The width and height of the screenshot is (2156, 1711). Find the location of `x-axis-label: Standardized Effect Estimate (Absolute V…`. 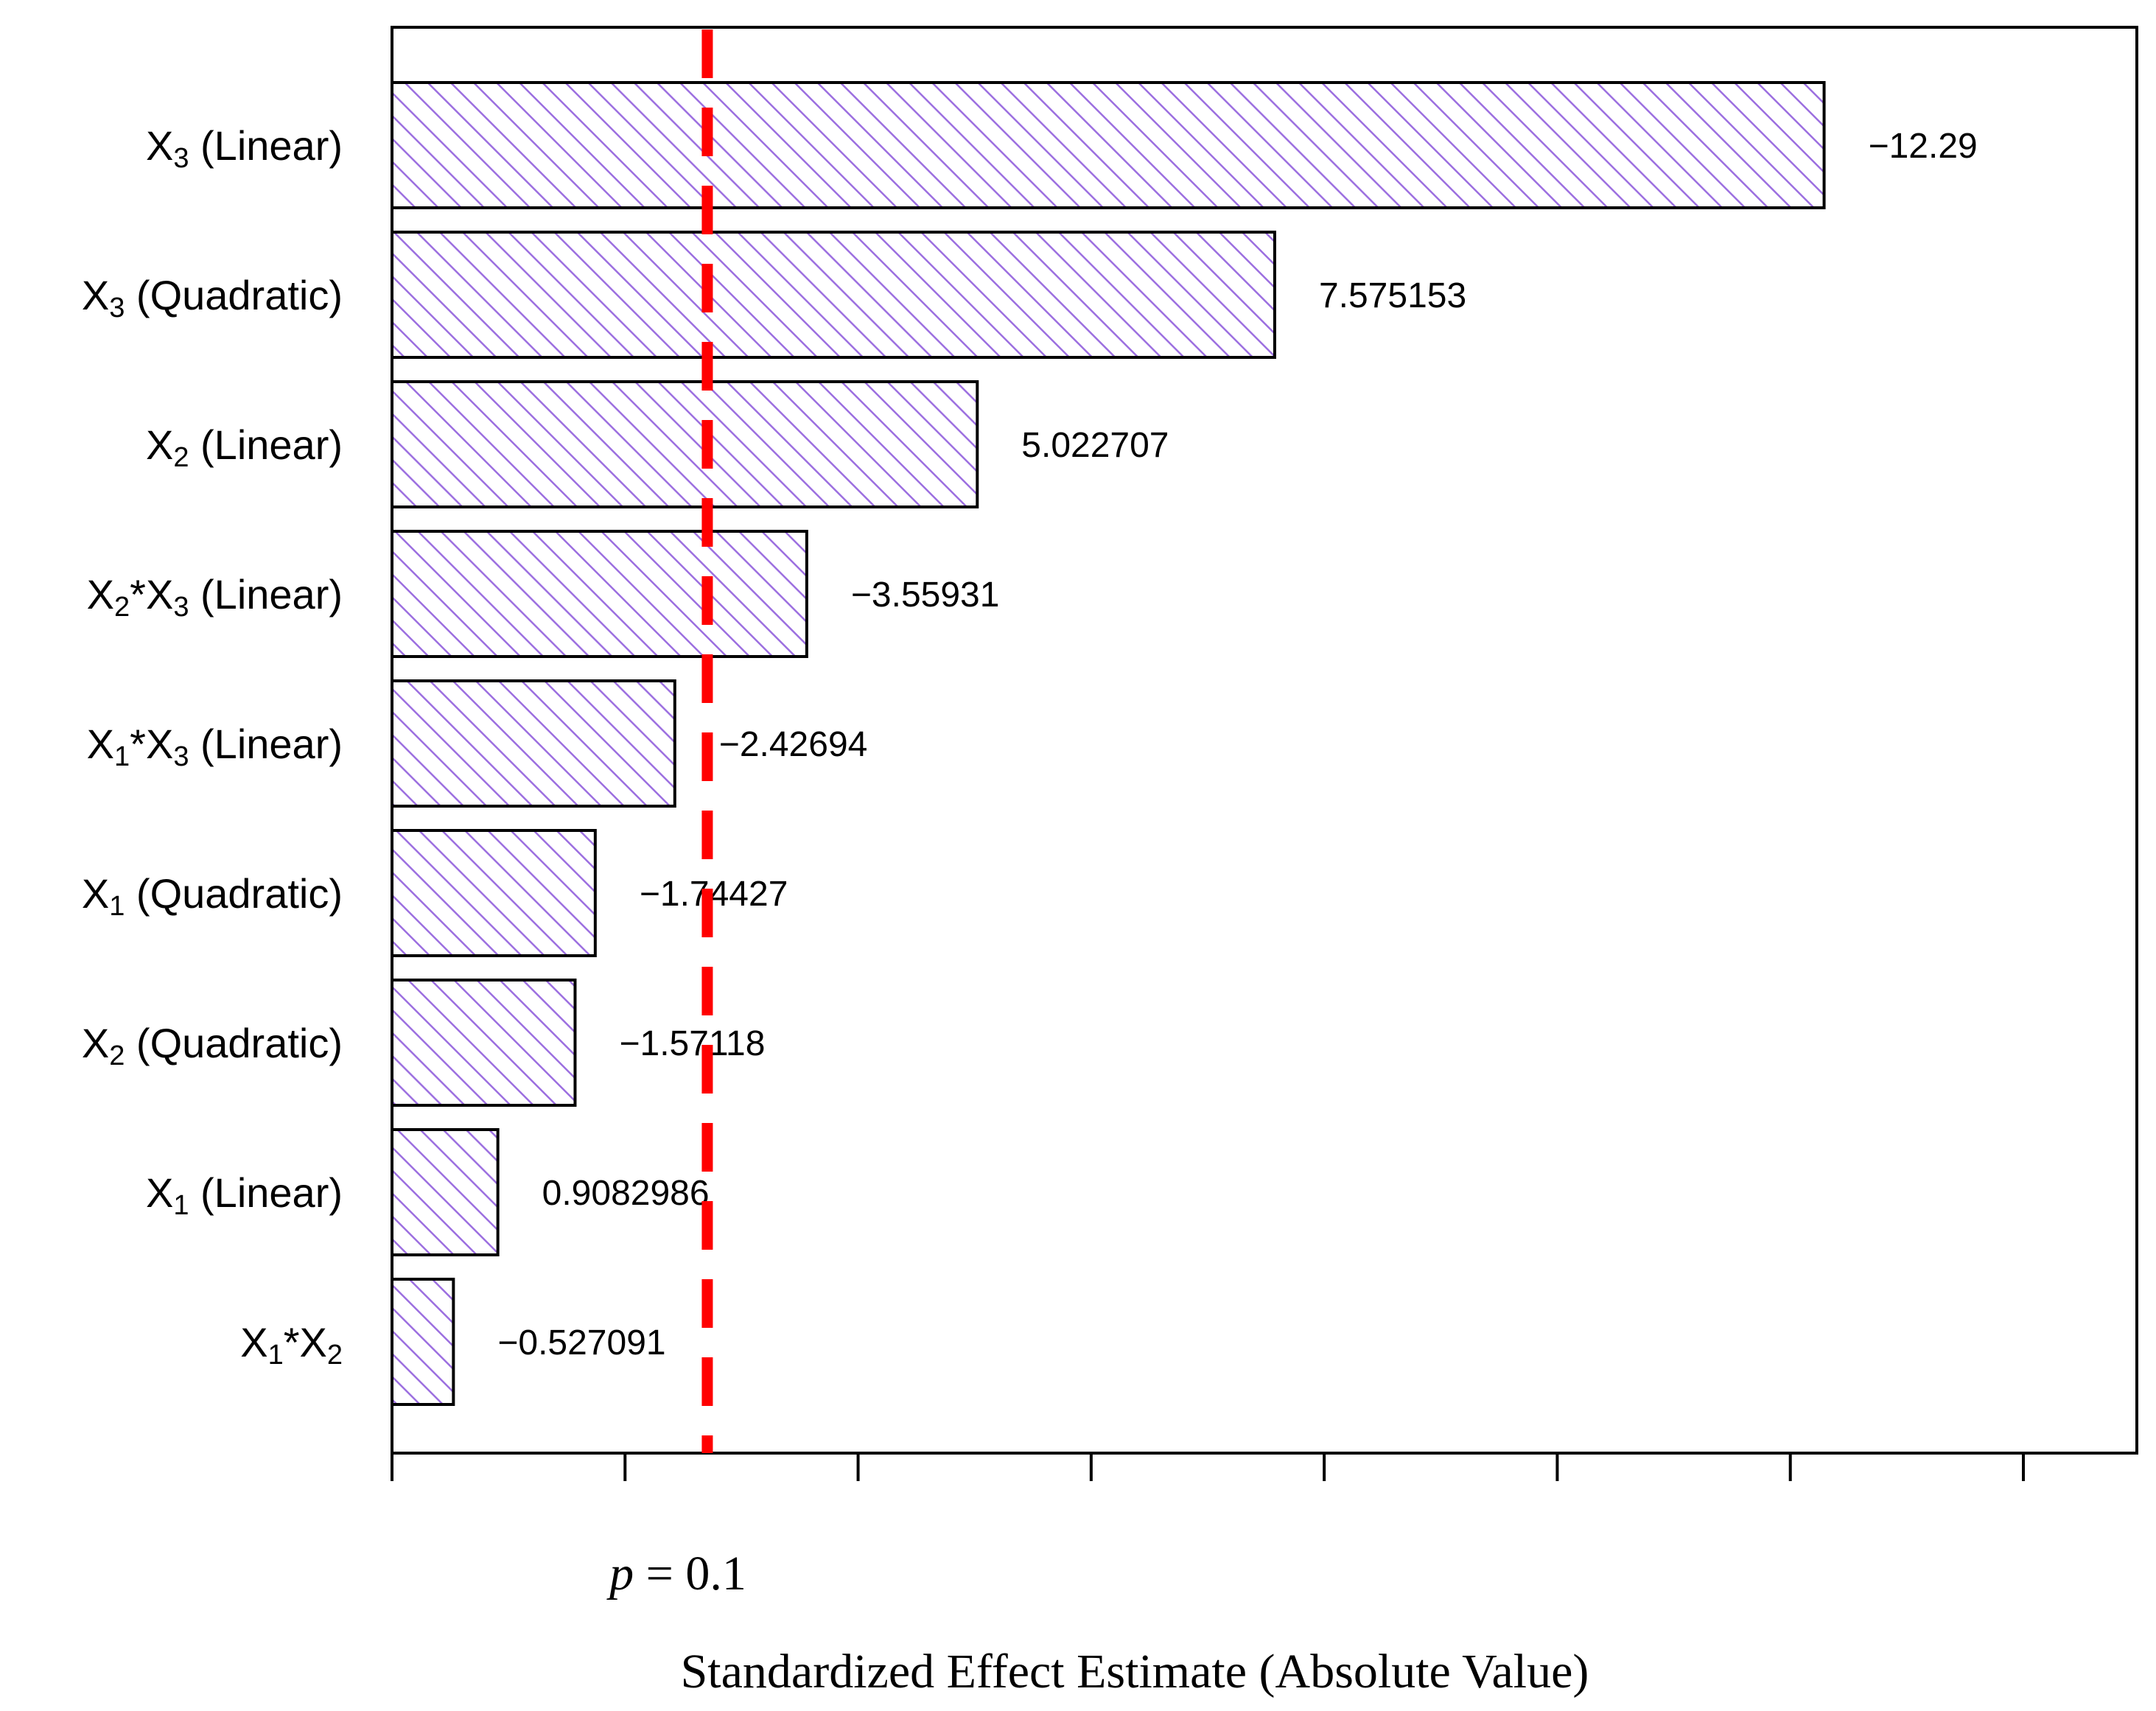

x-axis-label: Standardized Effect Estimate (Absolute V… is located at coordinates (1135, 1671).